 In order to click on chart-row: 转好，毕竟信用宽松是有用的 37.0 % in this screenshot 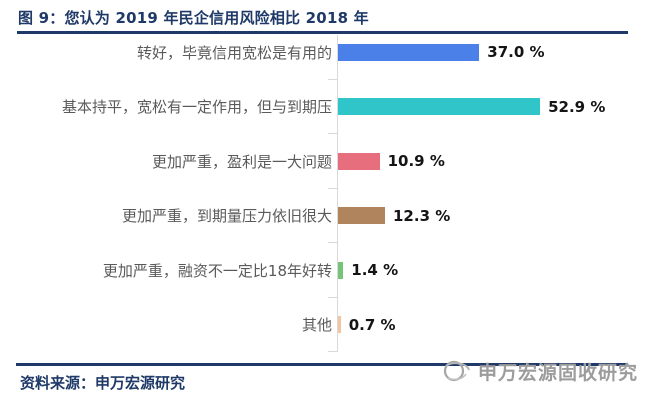, I will do `click(323, 52)`.